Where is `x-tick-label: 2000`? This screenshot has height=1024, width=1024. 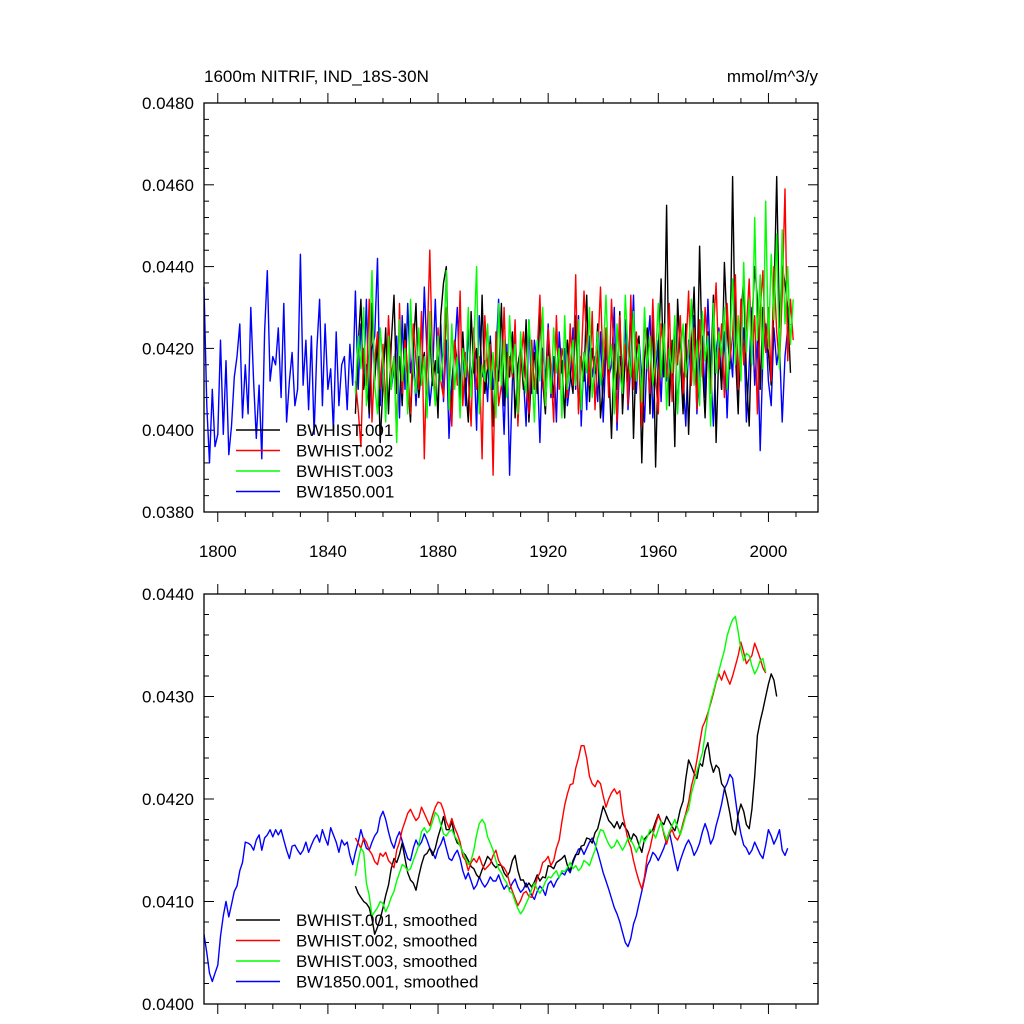
x-tick-label: 2000 is located at coordinates (769, 551).